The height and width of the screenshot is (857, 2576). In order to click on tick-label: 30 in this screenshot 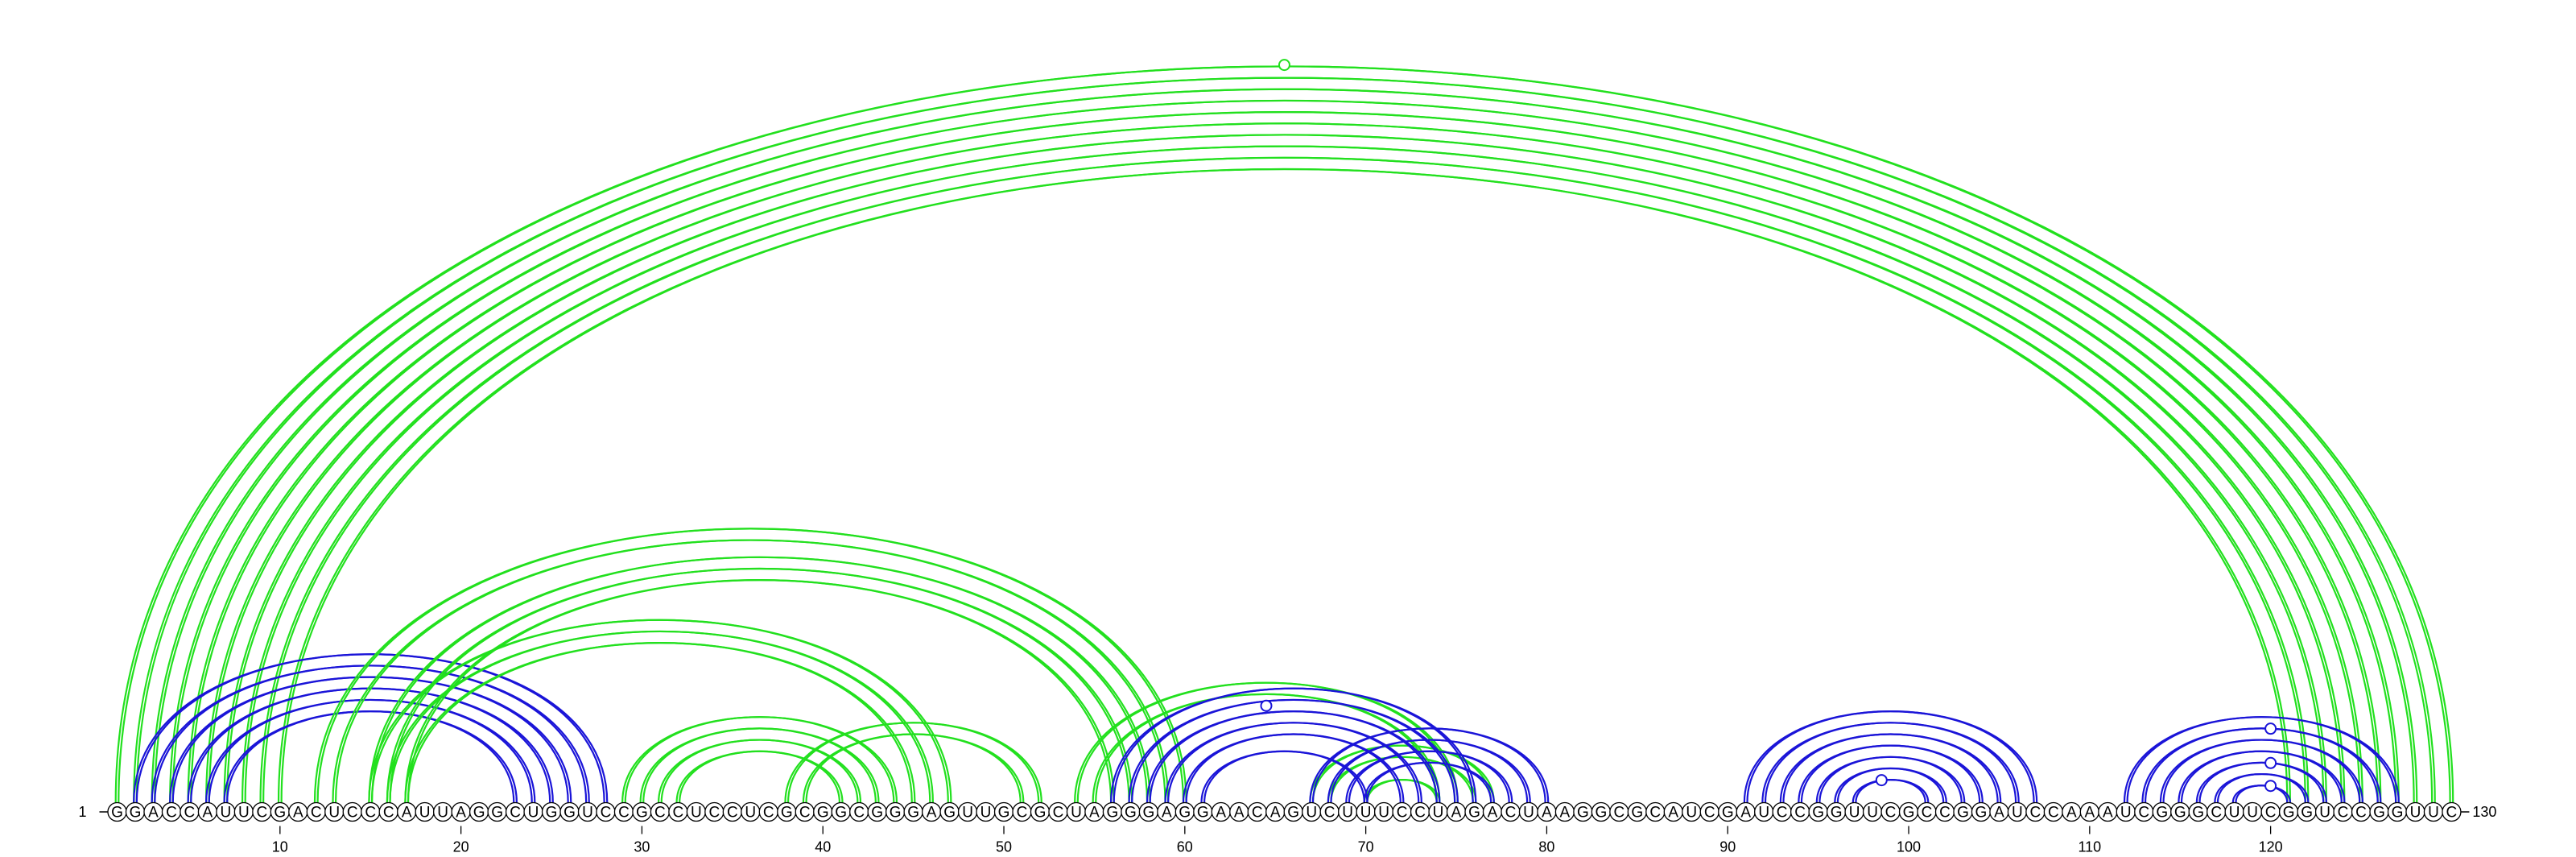, I will do `click(642, 847)`.